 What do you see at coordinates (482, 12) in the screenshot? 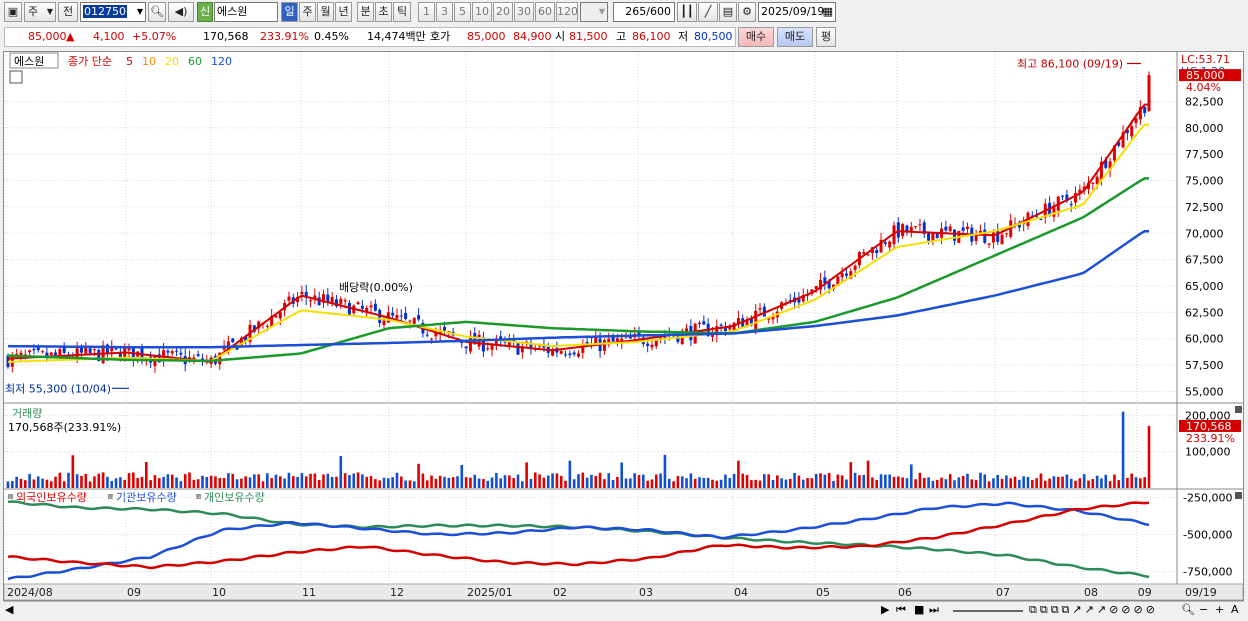
I see `interval-10: 10` at bounding box center [482, 12].